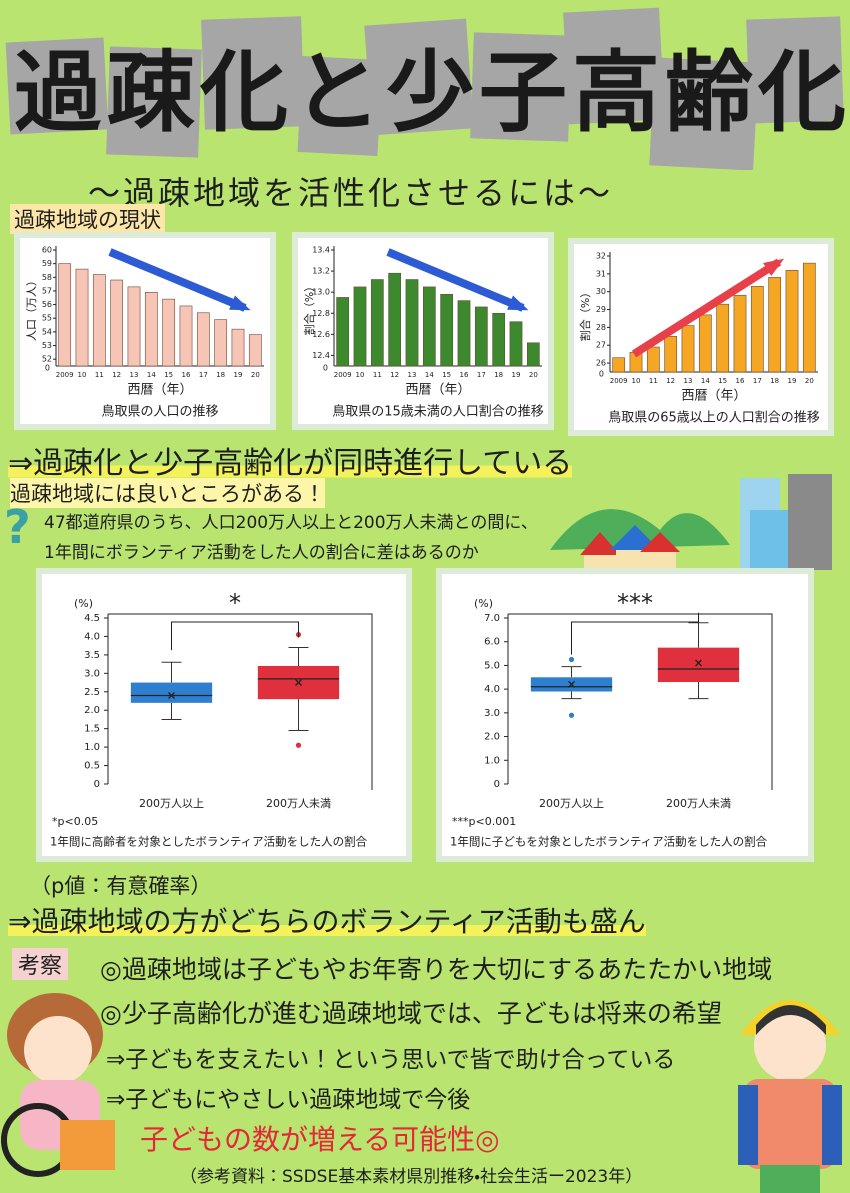 This screenshot has height=1193, width=850. What do you see at coordinates (411, 1013) in the screenshot?
I see `discussion-line: ◎少子高齢化が進む過疎地域では、子どもは将来の希望` at bounding box center [411, 1013].